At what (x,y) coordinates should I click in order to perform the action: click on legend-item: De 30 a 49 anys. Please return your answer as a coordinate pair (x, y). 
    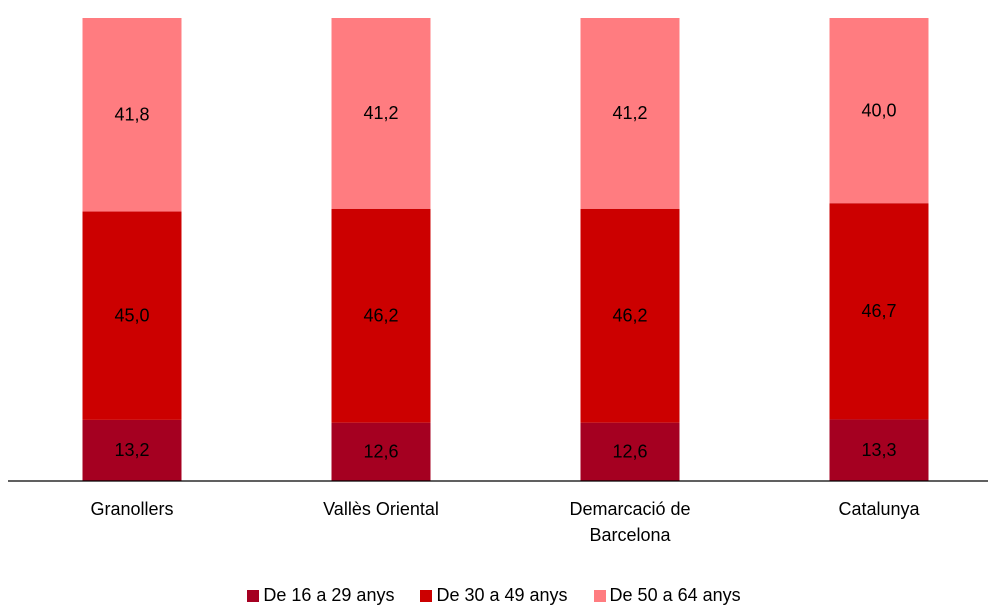
    Looking at the image, I should click on (494, 595).